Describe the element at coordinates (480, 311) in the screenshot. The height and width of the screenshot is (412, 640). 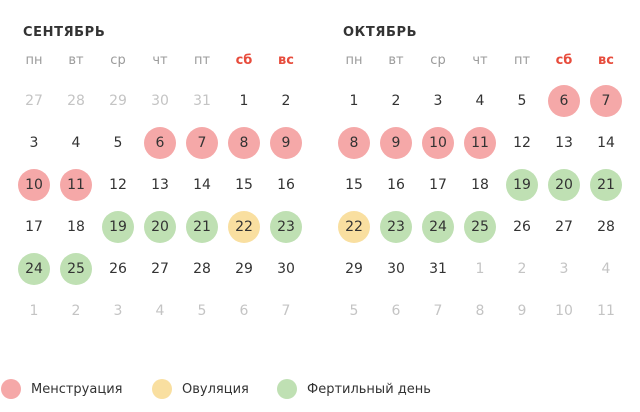
I see `calendar-day-other-month: 8` at that location.